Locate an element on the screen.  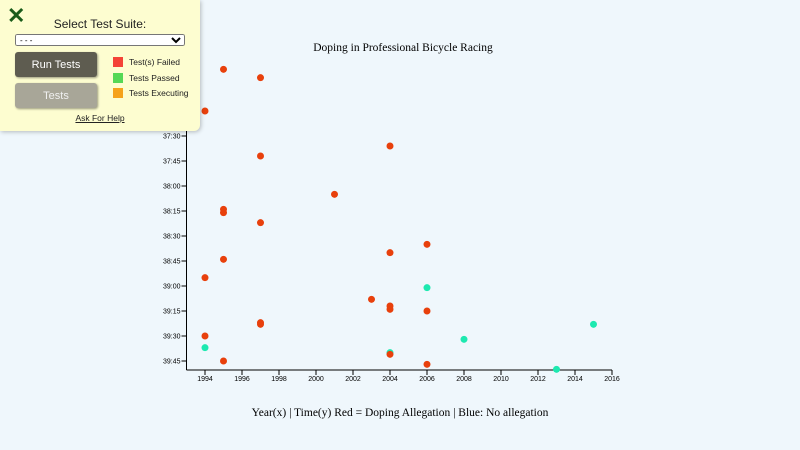
passed-swatch is located at coordinates (118, 78).